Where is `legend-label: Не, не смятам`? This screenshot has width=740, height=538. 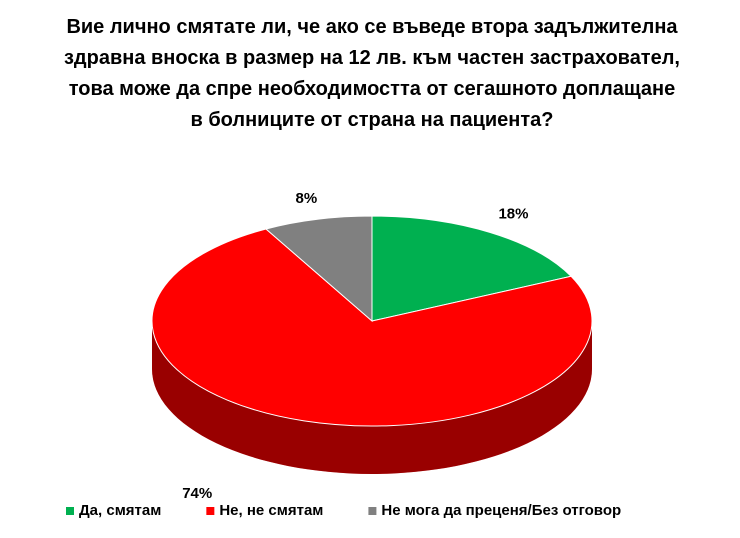
legend-label: Не, не смятам is located at coordinates (271, 510).